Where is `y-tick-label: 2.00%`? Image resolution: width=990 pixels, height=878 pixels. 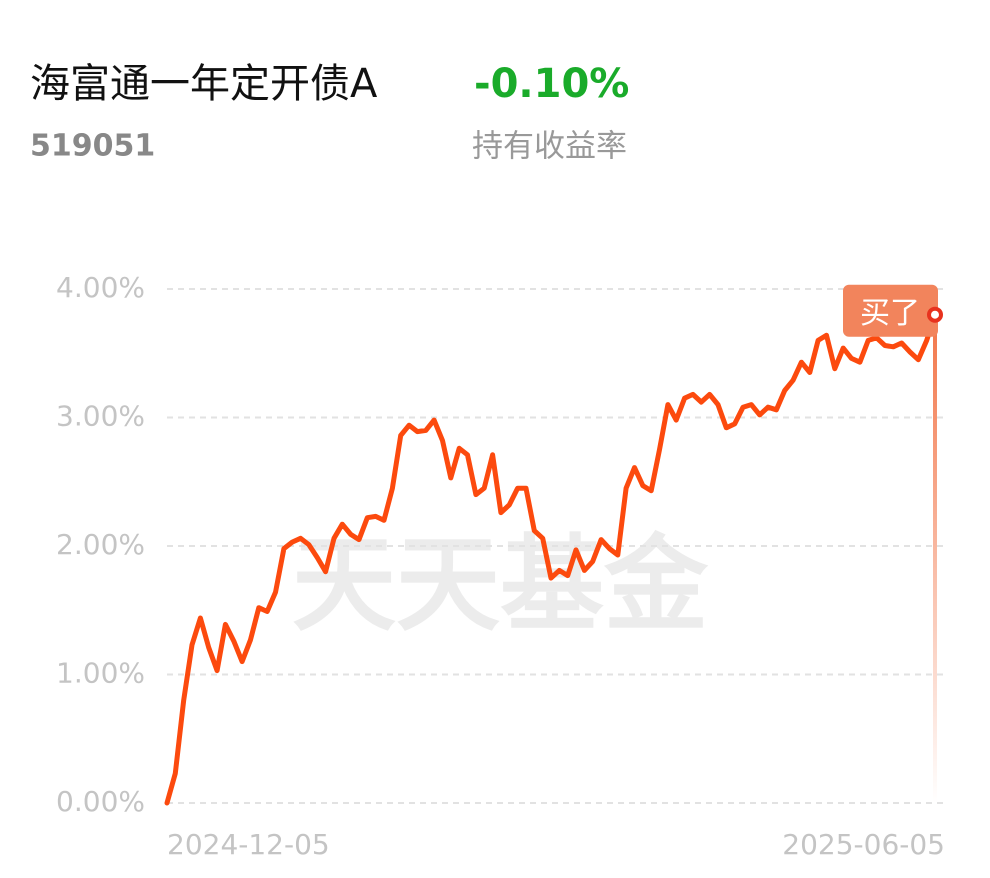 y-tick-label: 2.00% is located at coordinates (100, 544).